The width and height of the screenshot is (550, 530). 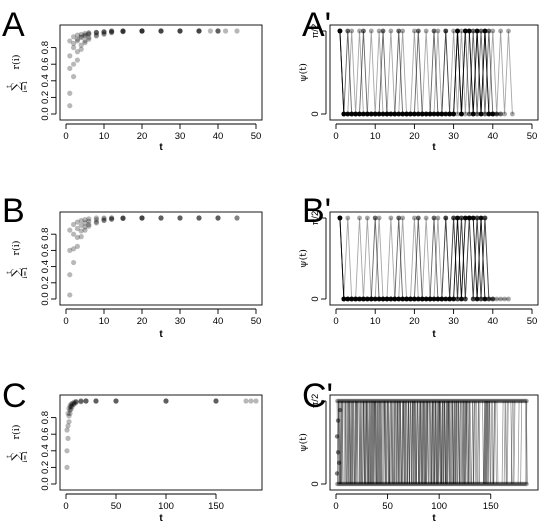 I want to click on y-tick-label: π/2, so click(x=315, y=401).